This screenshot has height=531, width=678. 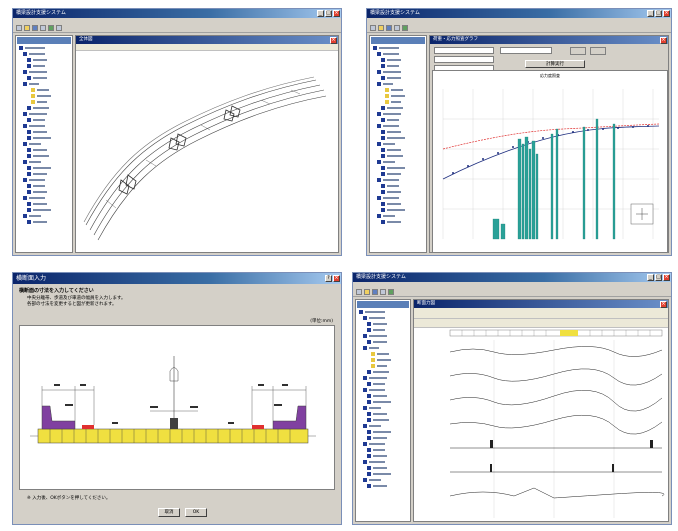 What do you see at coordinates (512, 277) in the screenshot?
I see `window-titlebar: 橋梁設計支援システム _ □ ×` at bounding box center [512, 277].